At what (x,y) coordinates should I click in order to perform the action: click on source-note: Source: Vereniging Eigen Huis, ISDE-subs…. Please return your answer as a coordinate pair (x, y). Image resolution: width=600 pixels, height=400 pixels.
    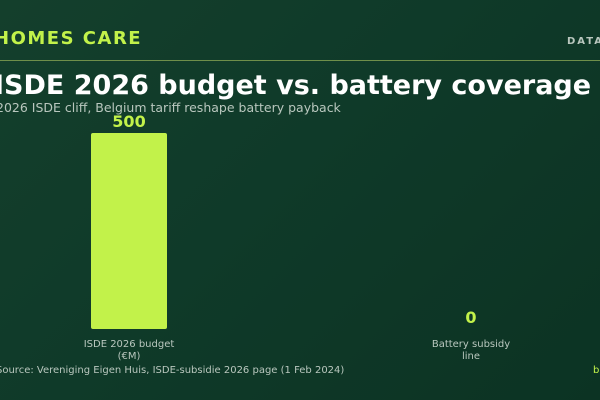
    Looking at the image, I should click on (172, 370).